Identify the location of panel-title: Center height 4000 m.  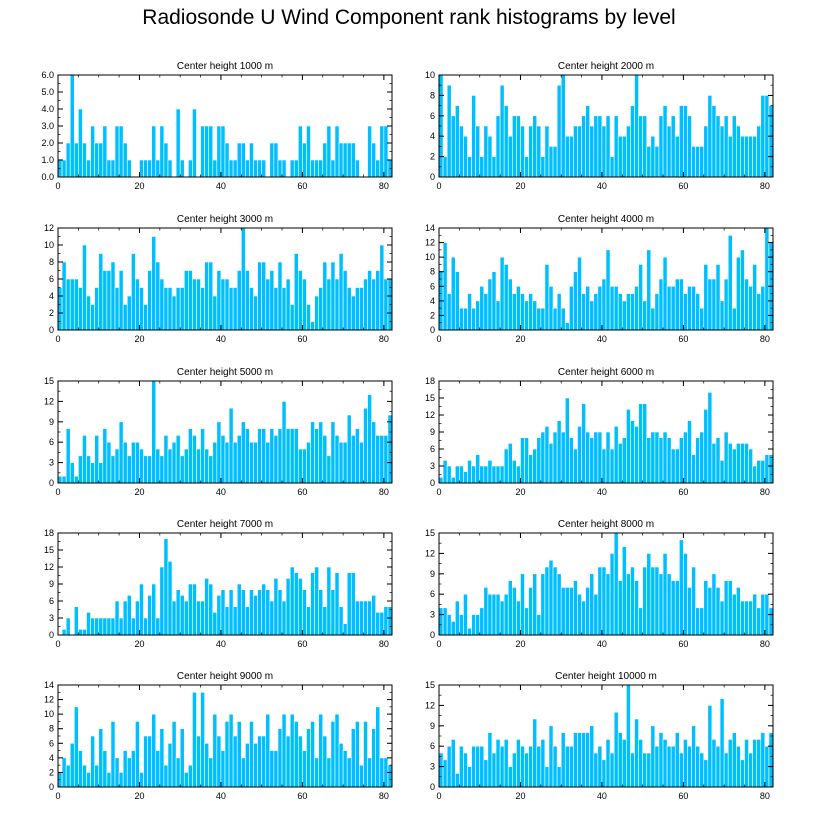
(606, 219).